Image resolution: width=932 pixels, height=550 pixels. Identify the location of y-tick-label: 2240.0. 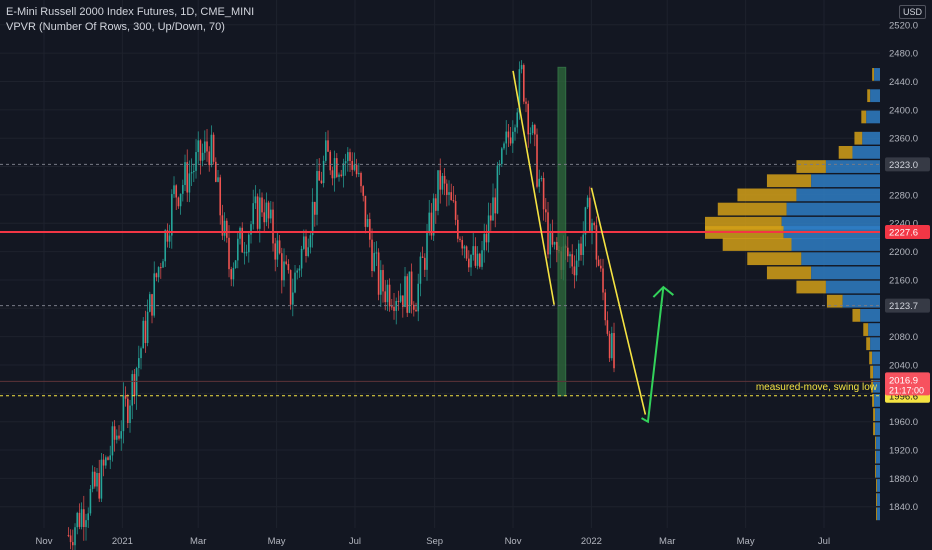
(903, 224).